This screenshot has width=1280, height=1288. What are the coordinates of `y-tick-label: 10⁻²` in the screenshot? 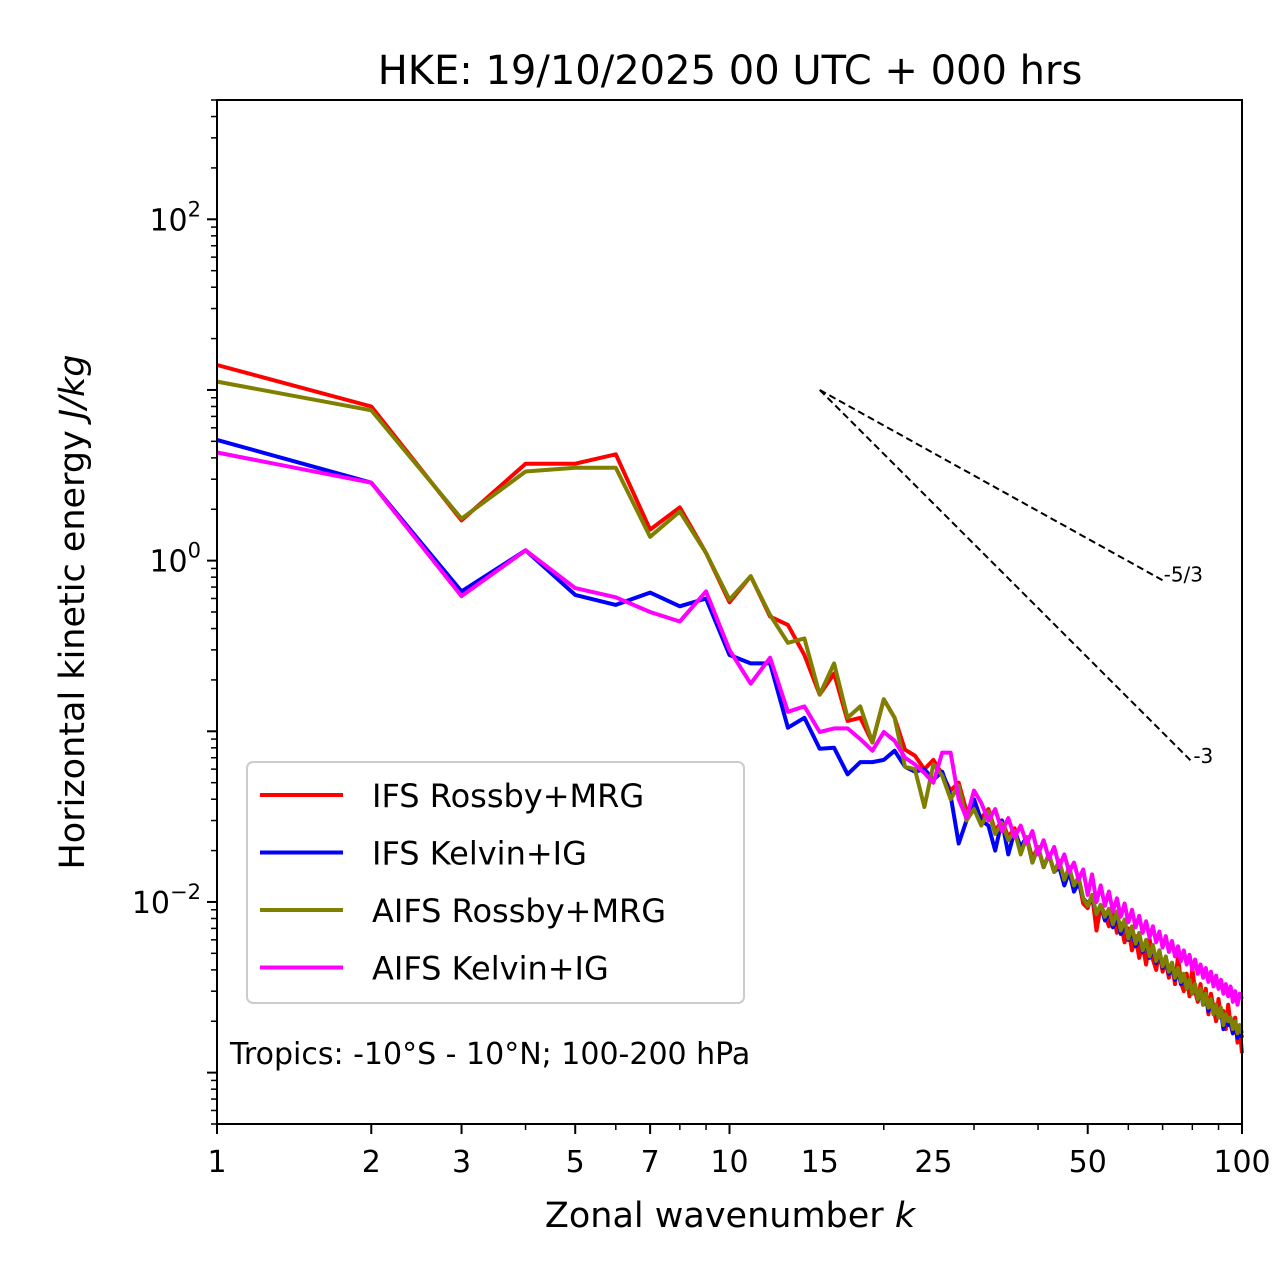 It's located at (166, 900).